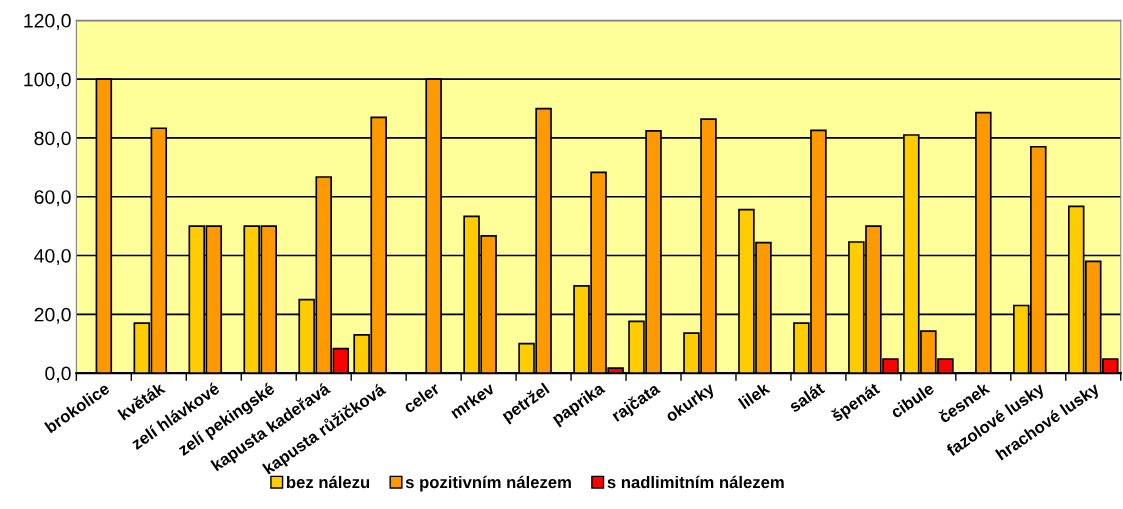  I want to click on y-tick-label: 20,0, so click(52, 315).